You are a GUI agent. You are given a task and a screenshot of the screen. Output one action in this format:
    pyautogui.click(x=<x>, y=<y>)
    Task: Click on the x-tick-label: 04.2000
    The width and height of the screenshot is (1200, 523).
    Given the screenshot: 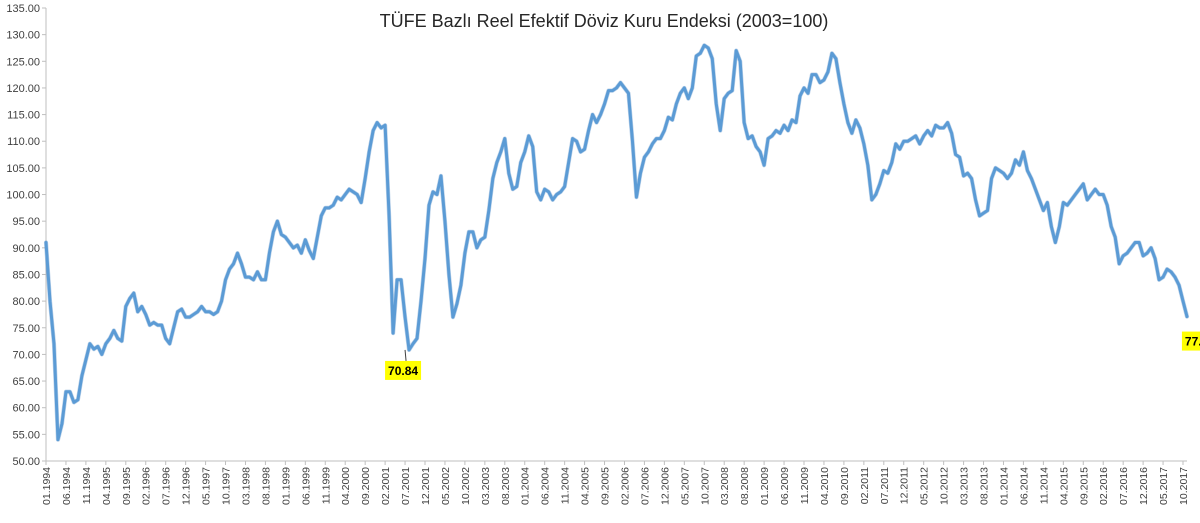 What is the action you would take?
    pyautogui.click(x=346, y=486)
    